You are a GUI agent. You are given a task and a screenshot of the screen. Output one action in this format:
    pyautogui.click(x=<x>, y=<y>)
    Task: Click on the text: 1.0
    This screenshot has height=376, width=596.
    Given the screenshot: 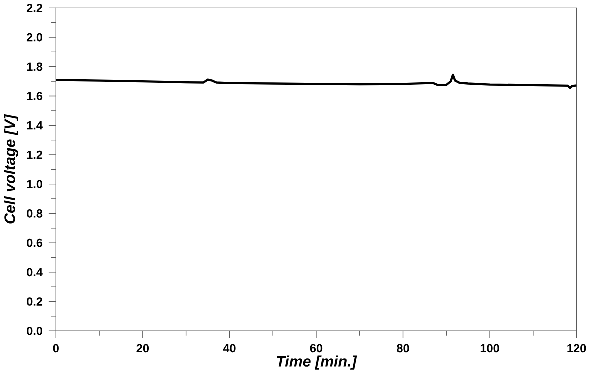 What is the action you would take?
    pyautogui.click(x=35, y=184)
    